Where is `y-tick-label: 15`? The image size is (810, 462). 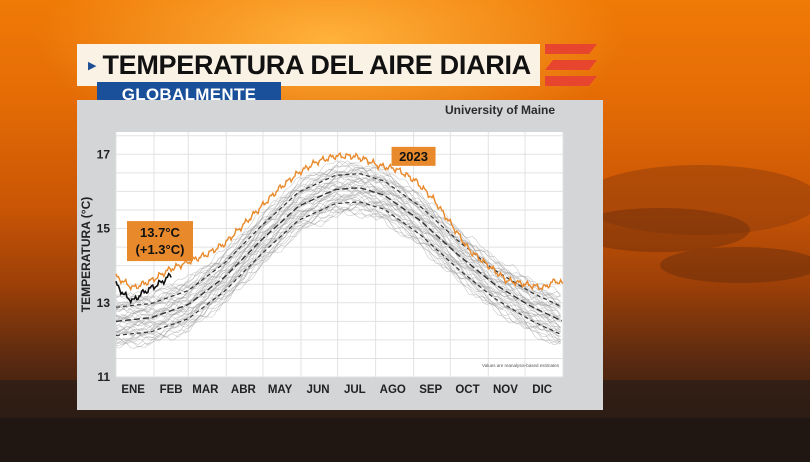 y-tick-label: 15 is located at coordinates (104, 229).